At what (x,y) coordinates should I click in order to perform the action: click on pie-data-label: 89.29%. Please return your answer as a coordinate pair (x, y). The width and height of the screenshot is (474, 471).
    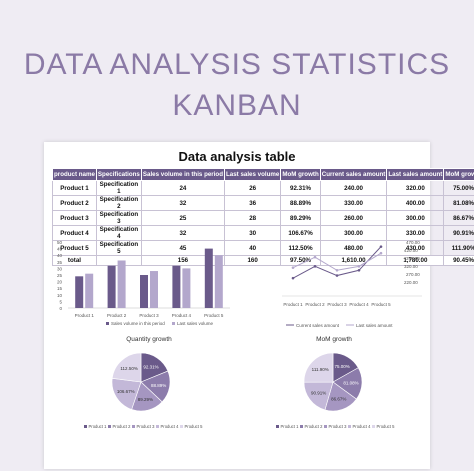
    Looking at the image, I should click on (145, 399).